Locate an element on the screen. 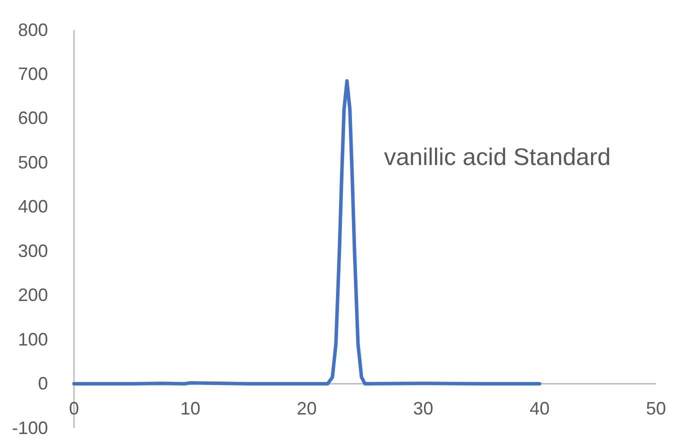 The width and height of the screenshot is (673, 437). x-tick-label: 40 is located at coordinates (540, 408).